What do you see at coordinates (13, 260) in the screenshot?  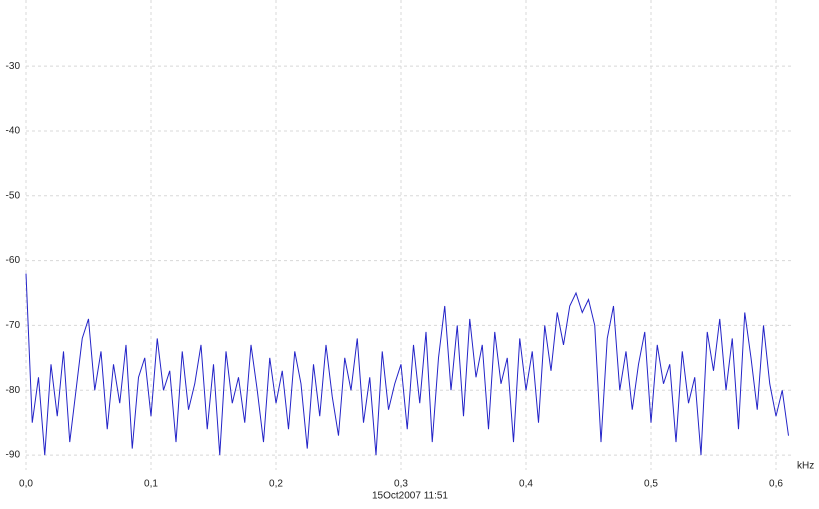 I see `y-tick-label: -60` at bounding box center [13, 260].